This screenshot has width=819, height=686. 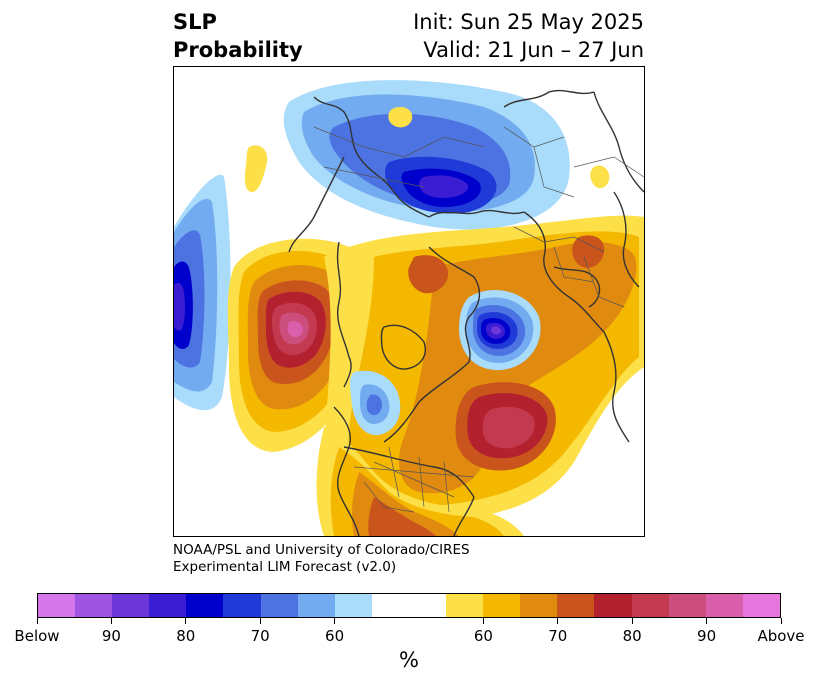 I want to click on colorbar, so click(x=409, y=605).